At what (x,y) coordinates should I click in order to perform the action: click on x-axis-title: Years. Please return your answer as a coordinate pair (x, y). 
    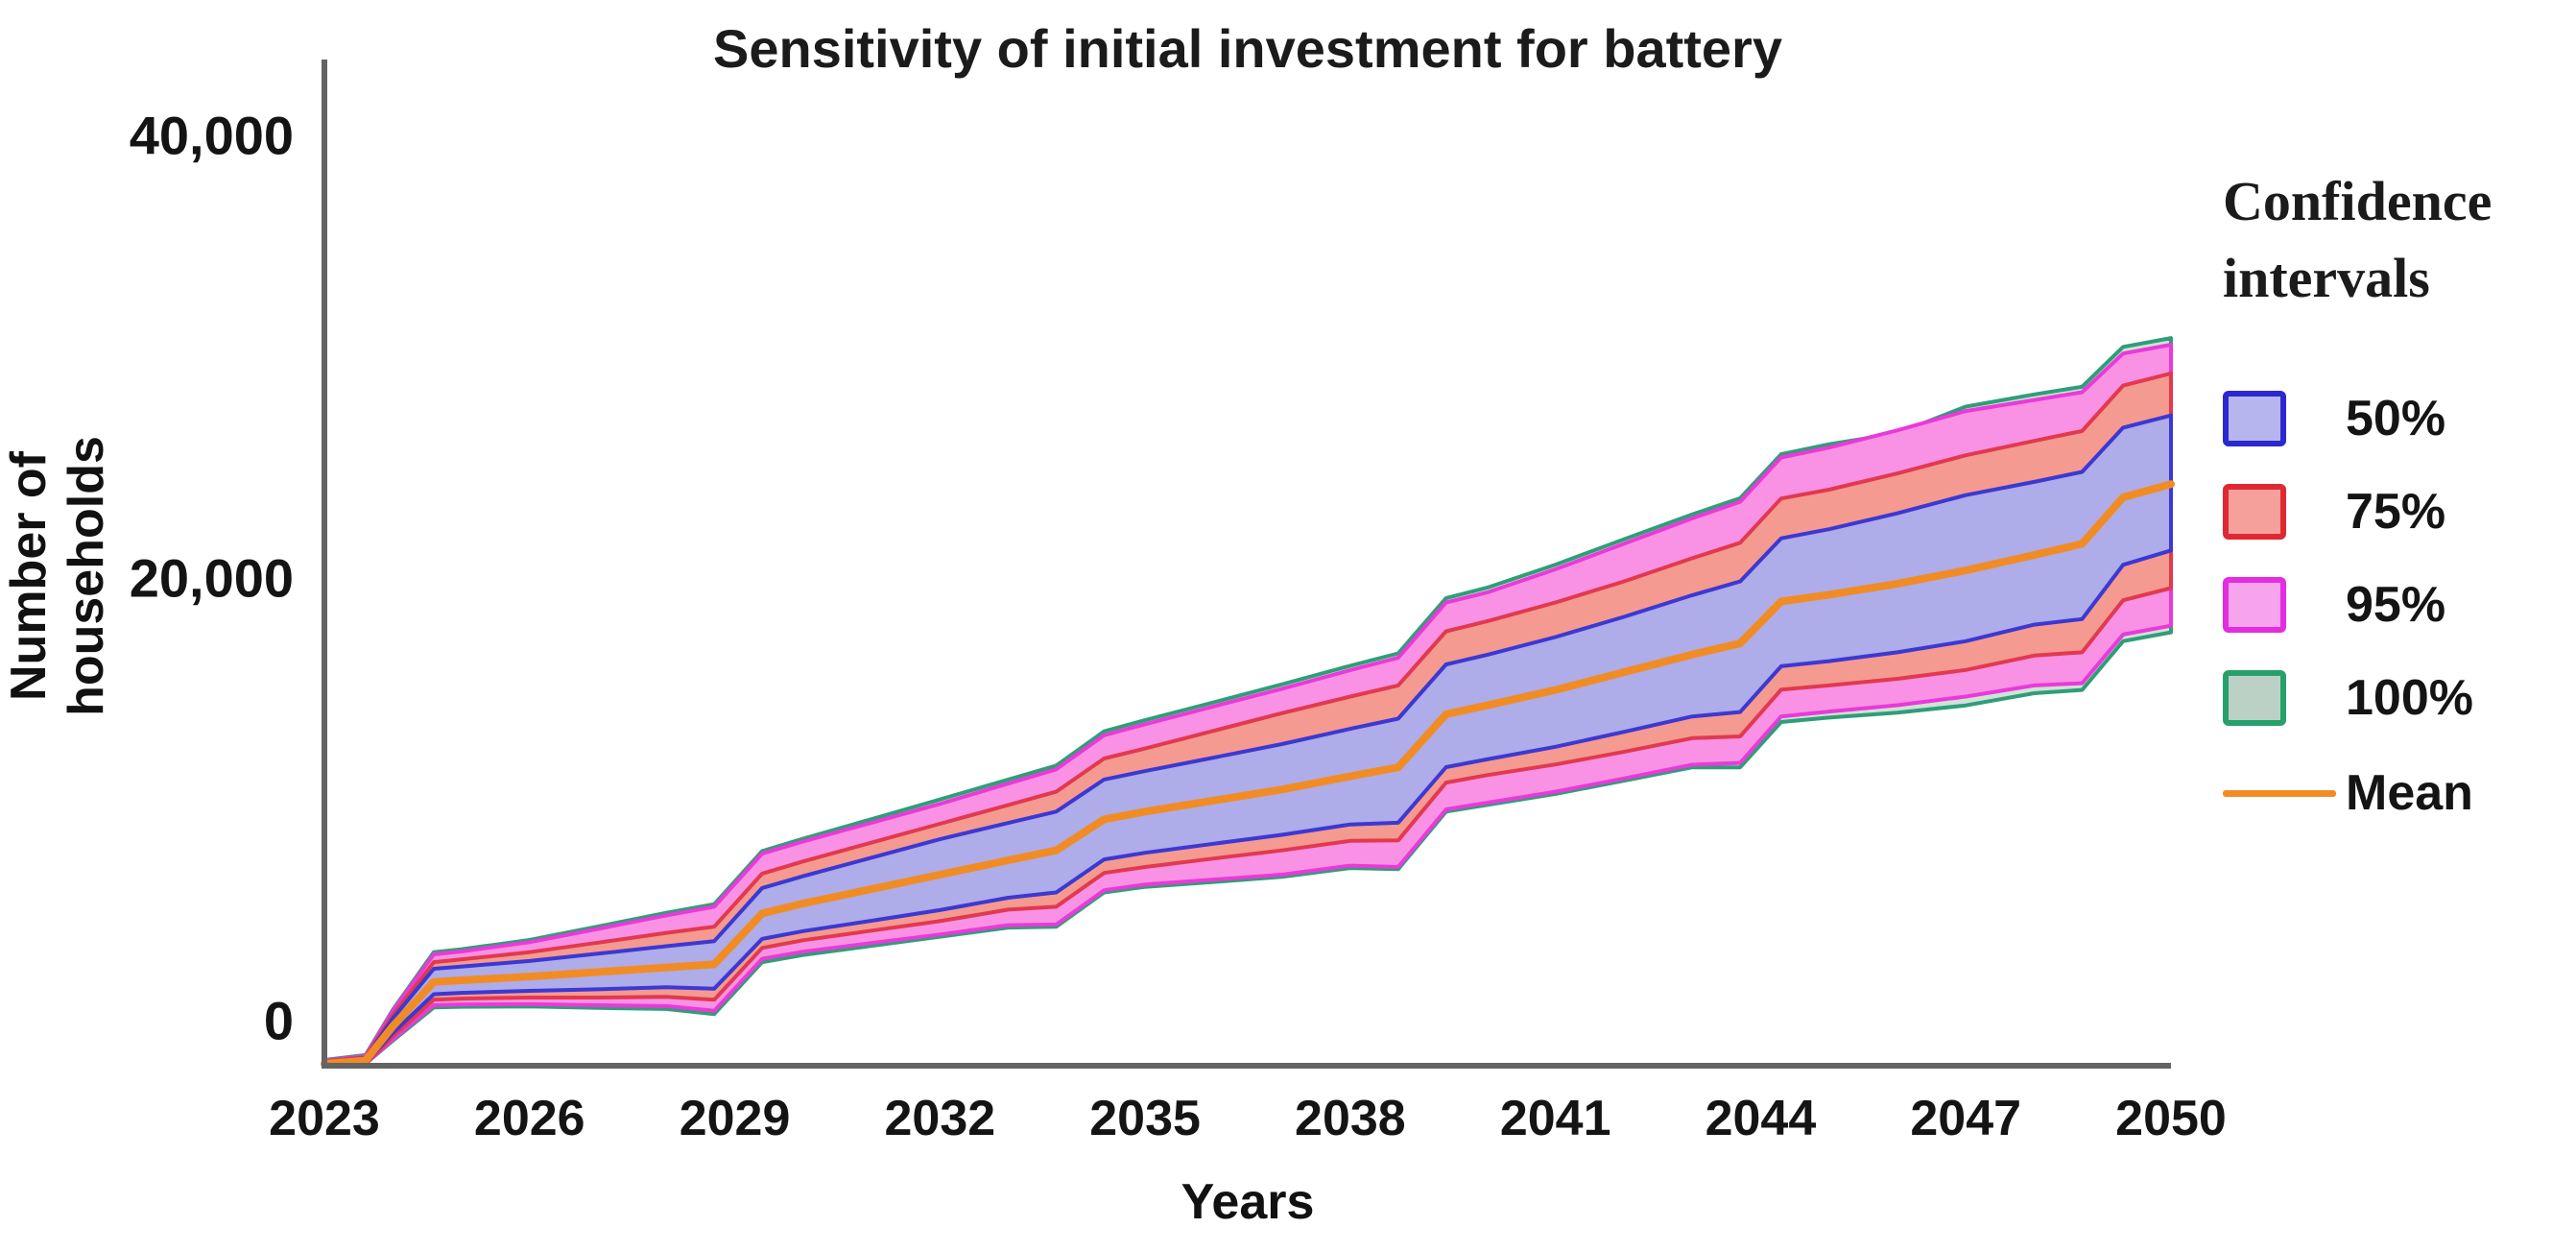
    Looking at the image, I should click on (1248, 1202).